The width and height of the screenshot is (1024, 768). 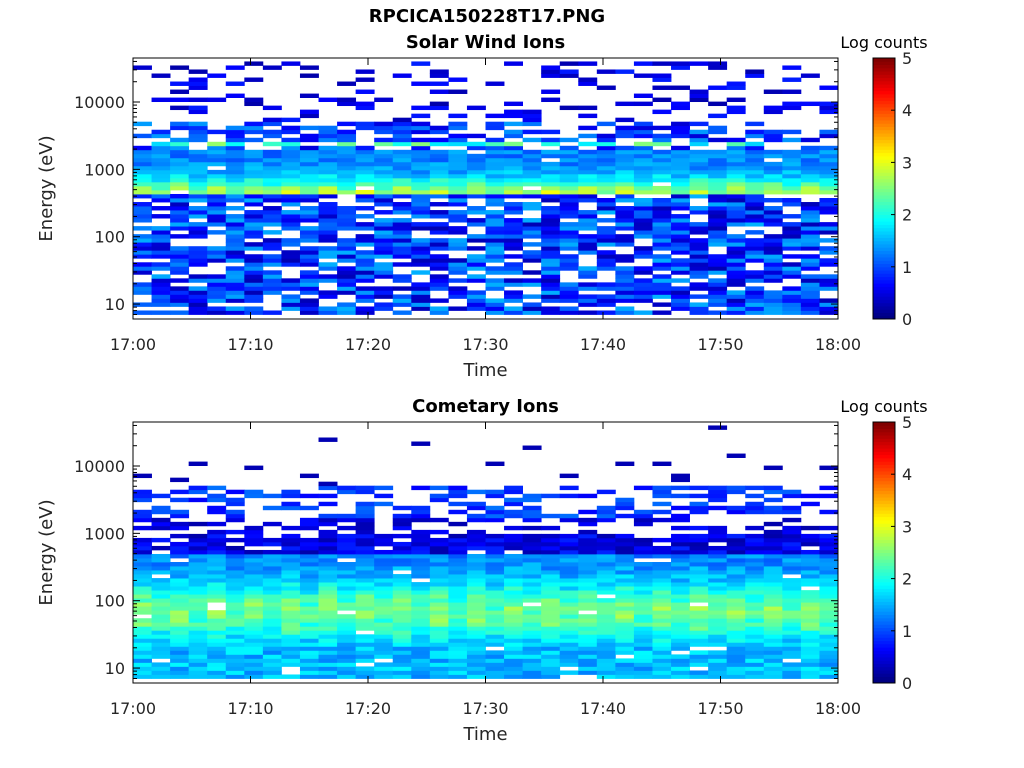 What do you see at coordinates (907, 422) in the screenshot?
I see `colorbar-tick-label: 5` at bounding box center [907, 422].